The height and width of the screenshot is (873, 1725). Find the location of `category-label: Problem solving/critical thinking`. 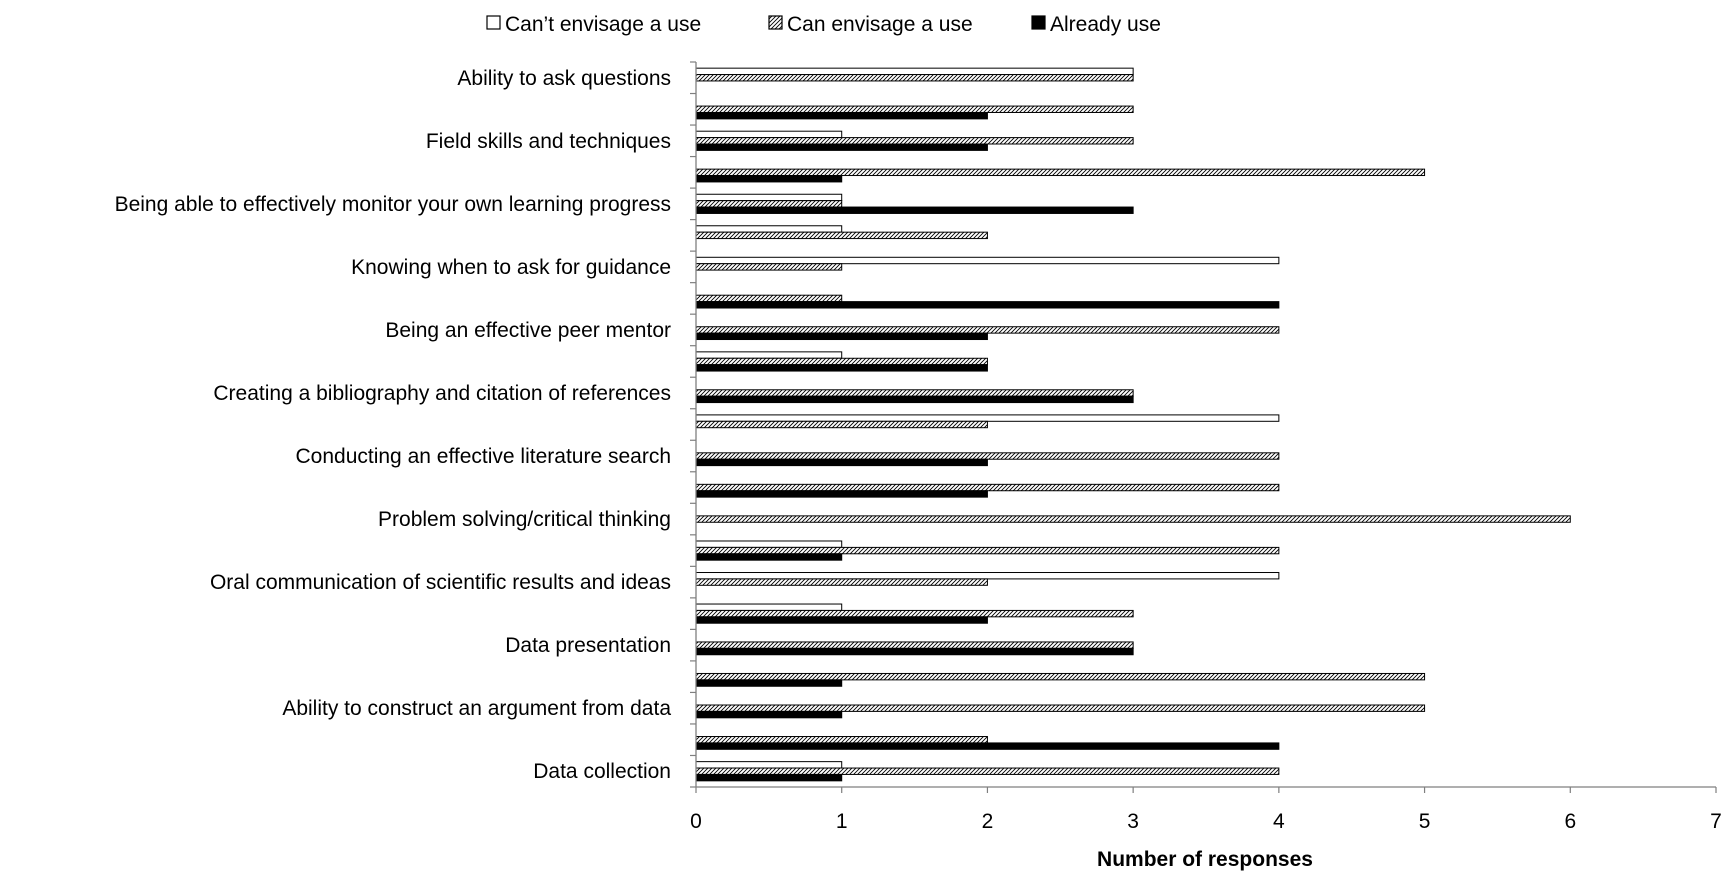

category-label: Problem solving/critical thinking is located at coordinates (524, 519).